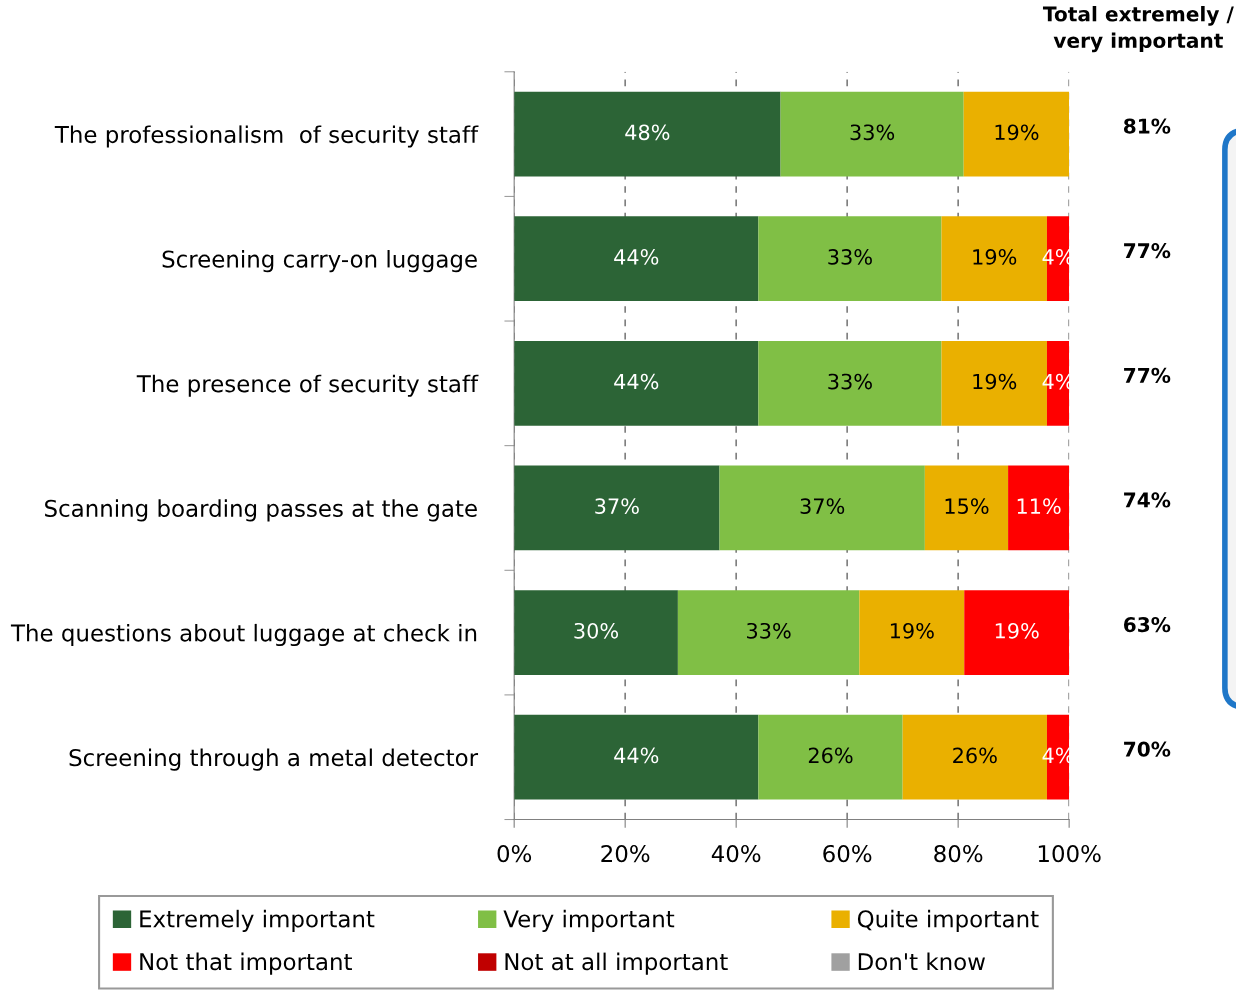 The image size is (1236, 997). Describe the element at coordinates (1069, 853) in the screenshot. I see `x-tick-label: 100%` at that location.